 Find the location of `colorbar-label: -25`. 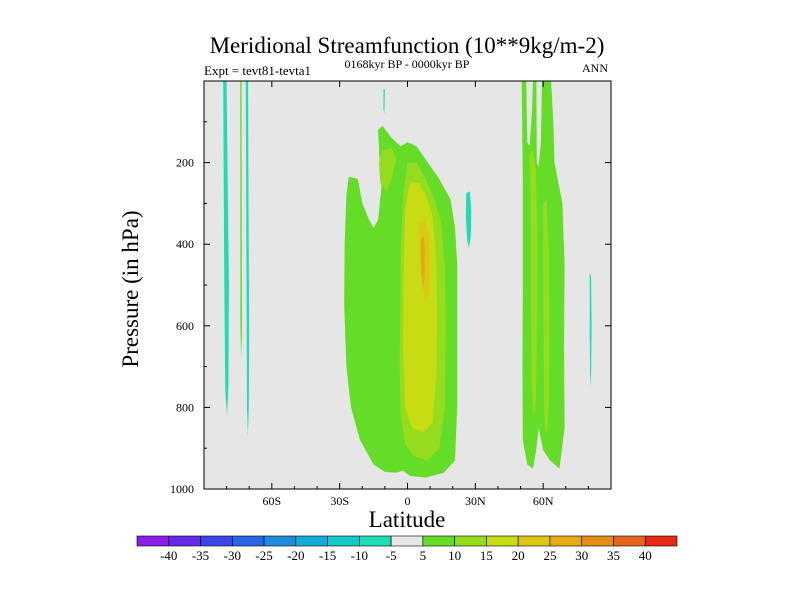

colorbar-label: -25 is located at coordinates (263, 555).